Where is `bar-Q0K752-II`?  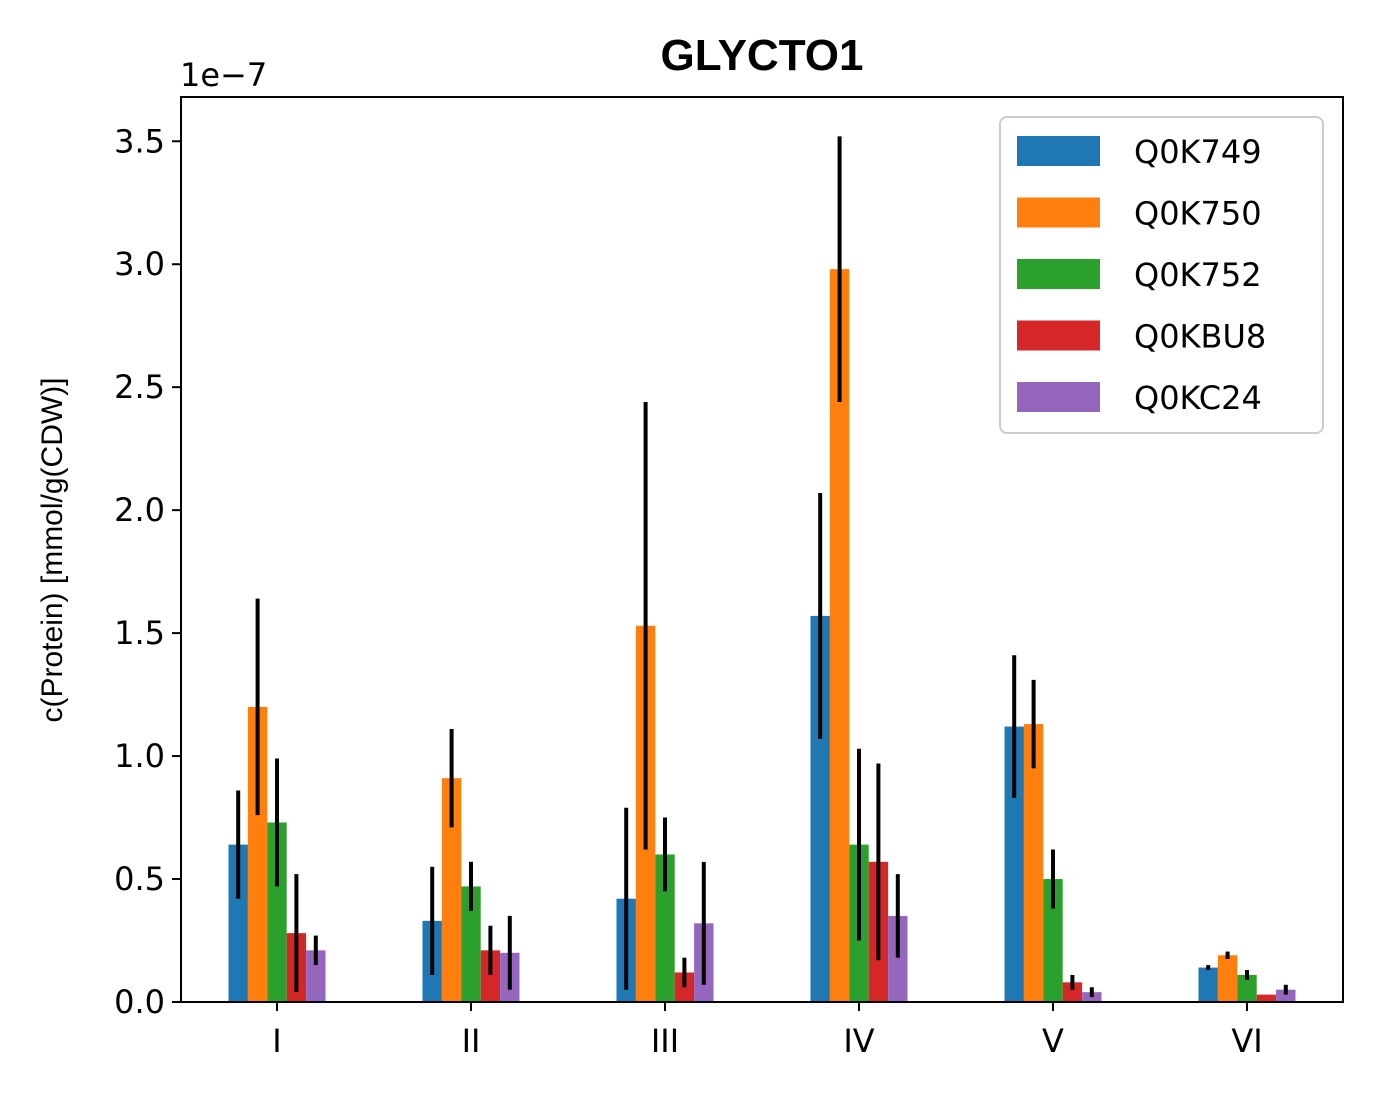 bar-Q0K752-II is located at coordinates (471, 944).